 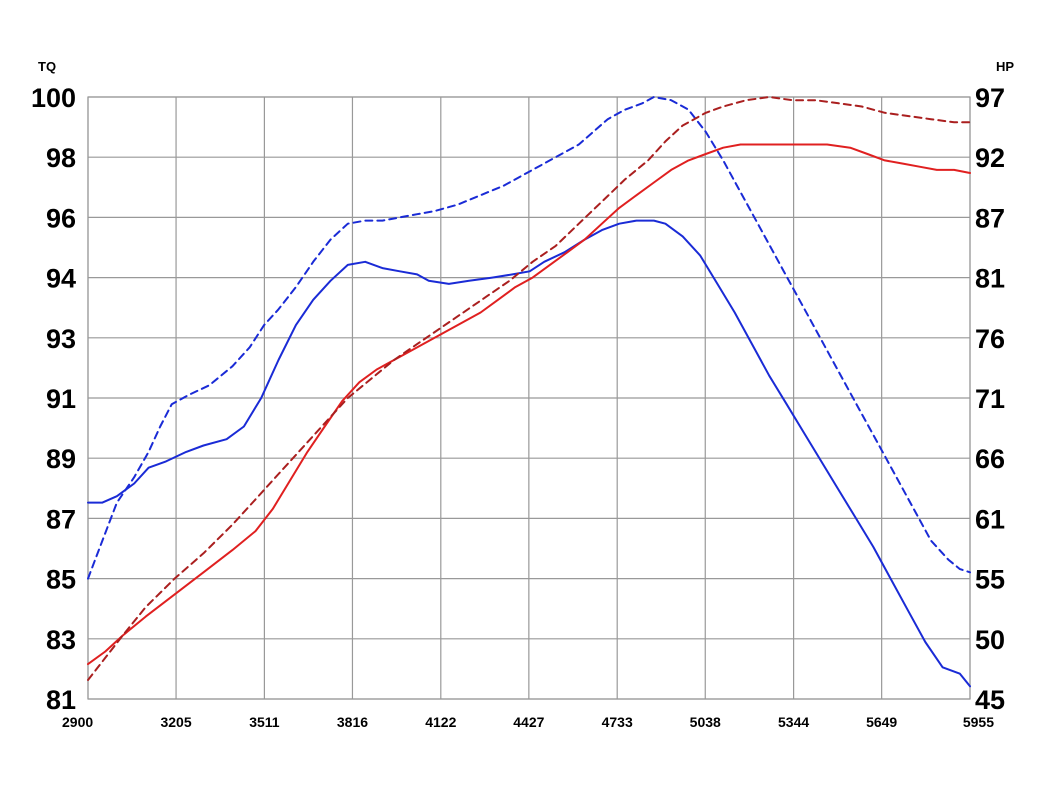 What do you see at coordinates (617, 722) in the screenshot?
I see `x-tick-label: 4733` at bounding box center [617, 722].